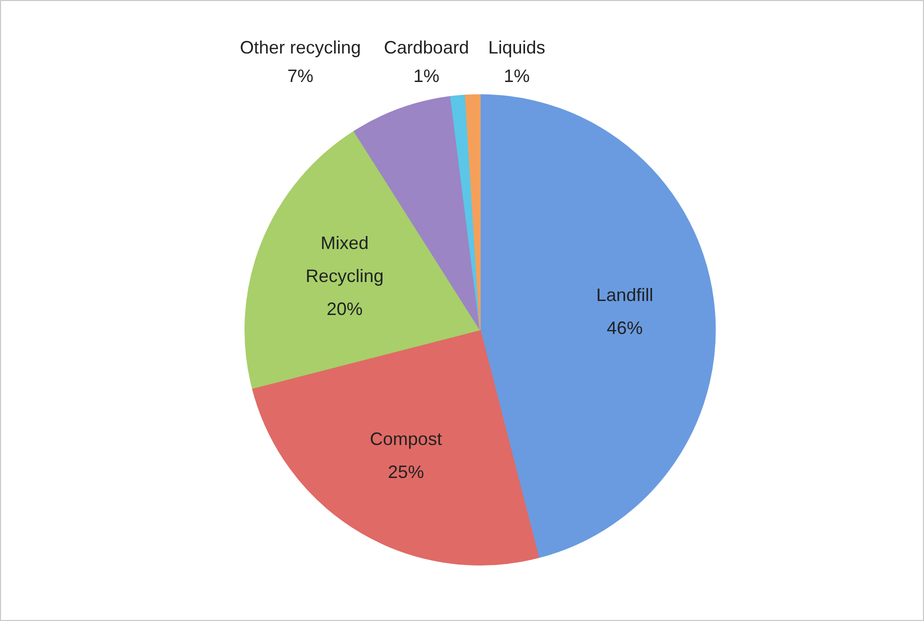 Image resolution: width=924 pixels, height=621 pixels. What do you see at coordinates (624, 328) in the screenshot?
I see `data-label: 46%` at bounding box center [624, 328].